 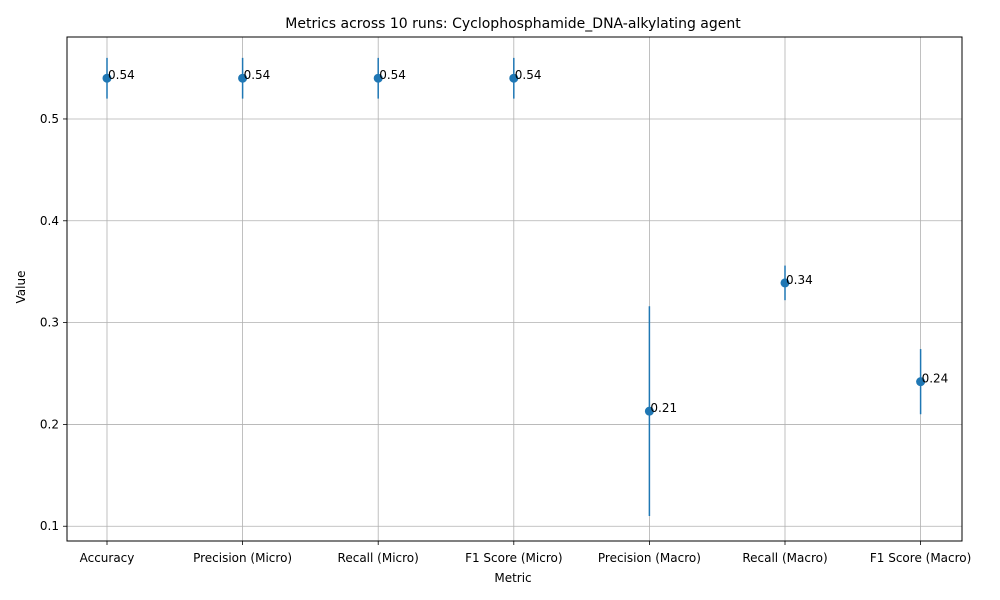 What do you see at coordinates (21, 287) in the screenshot?
I see `y-axis-label: Value` at bounding box center [21, 287].